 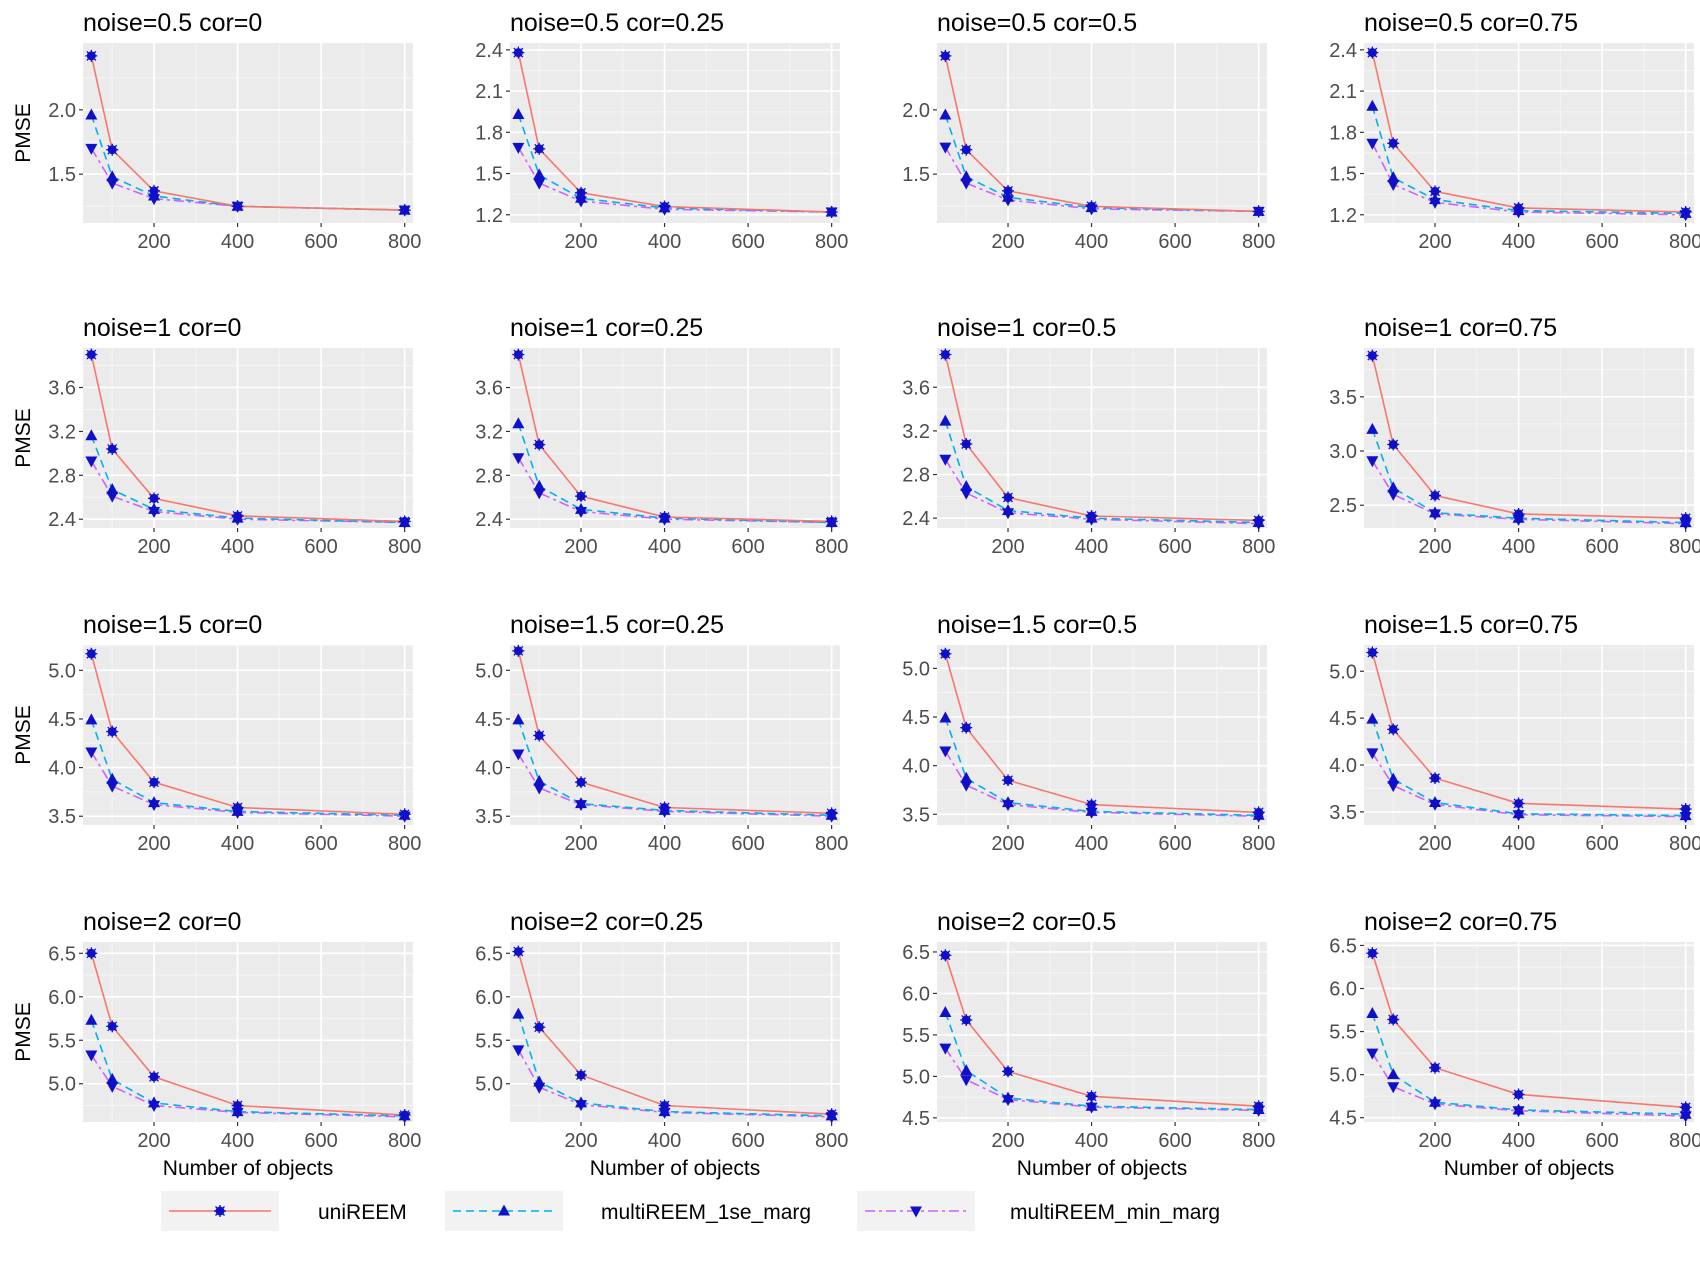 What do you see at coordinates (617, 625) in the screenshot?
I see `panel-title: noise=1.5 cor=0.25` at bounding box center [617, 625].